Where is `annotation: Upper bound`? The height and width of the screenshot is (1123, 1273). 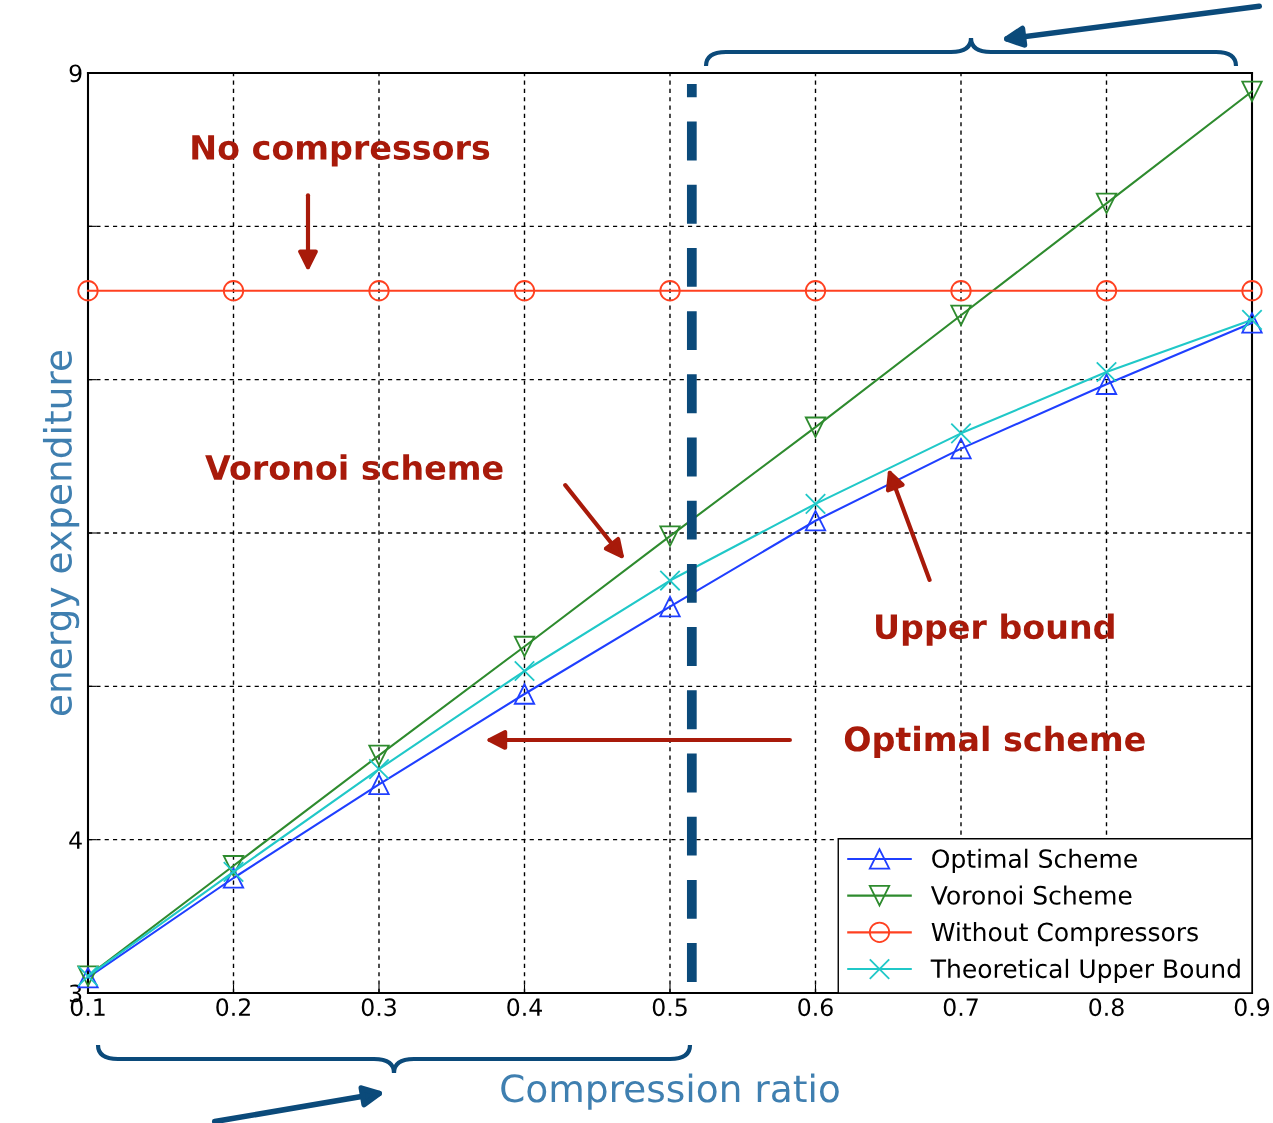
annotation: Upper bound is located at coordinates (995, 629).